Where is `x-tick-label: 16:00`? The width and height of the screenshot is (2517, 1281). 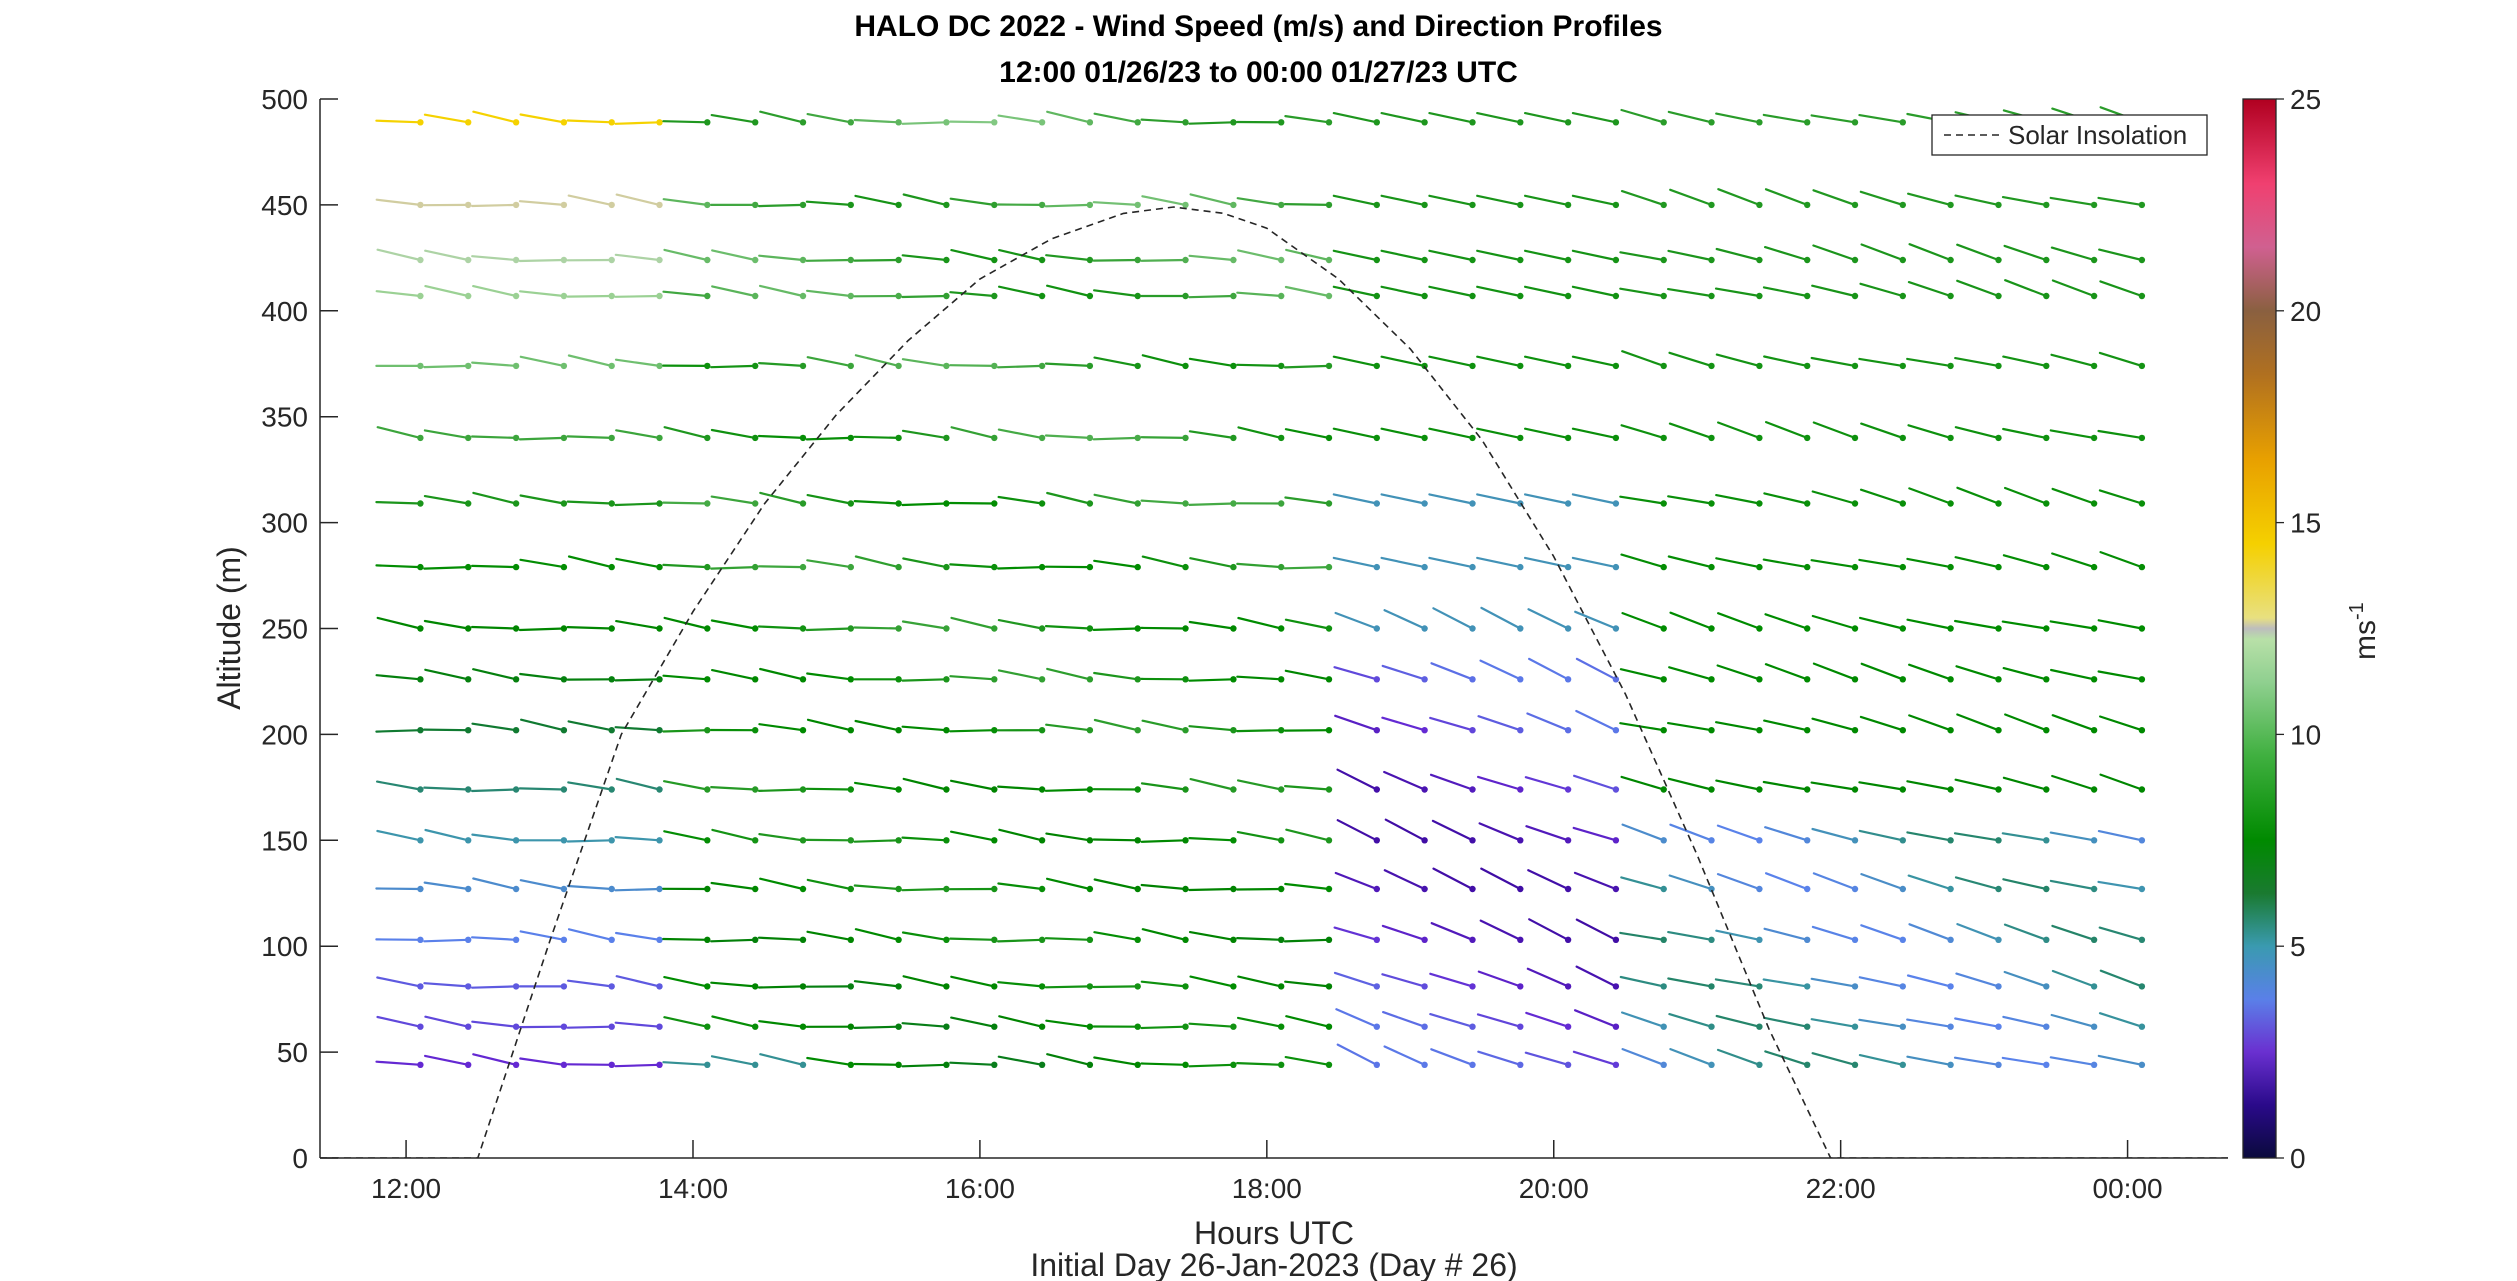 x-tick-label: 16:00 is located at coordinates (980, 1188).